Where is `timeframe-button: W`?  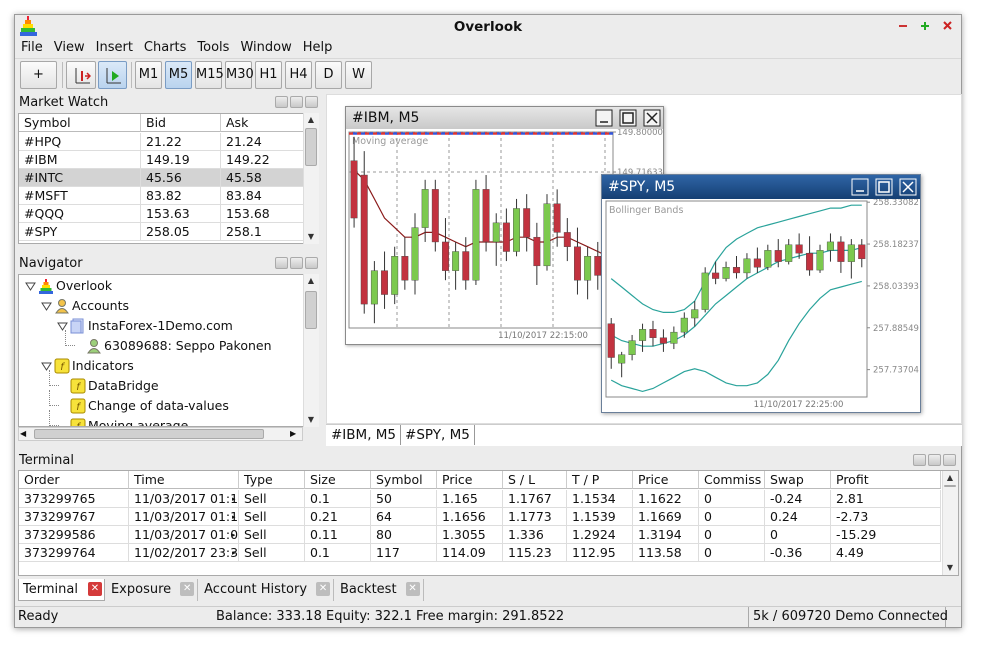 timeframe-button: W is located at coordinates (358, 75).